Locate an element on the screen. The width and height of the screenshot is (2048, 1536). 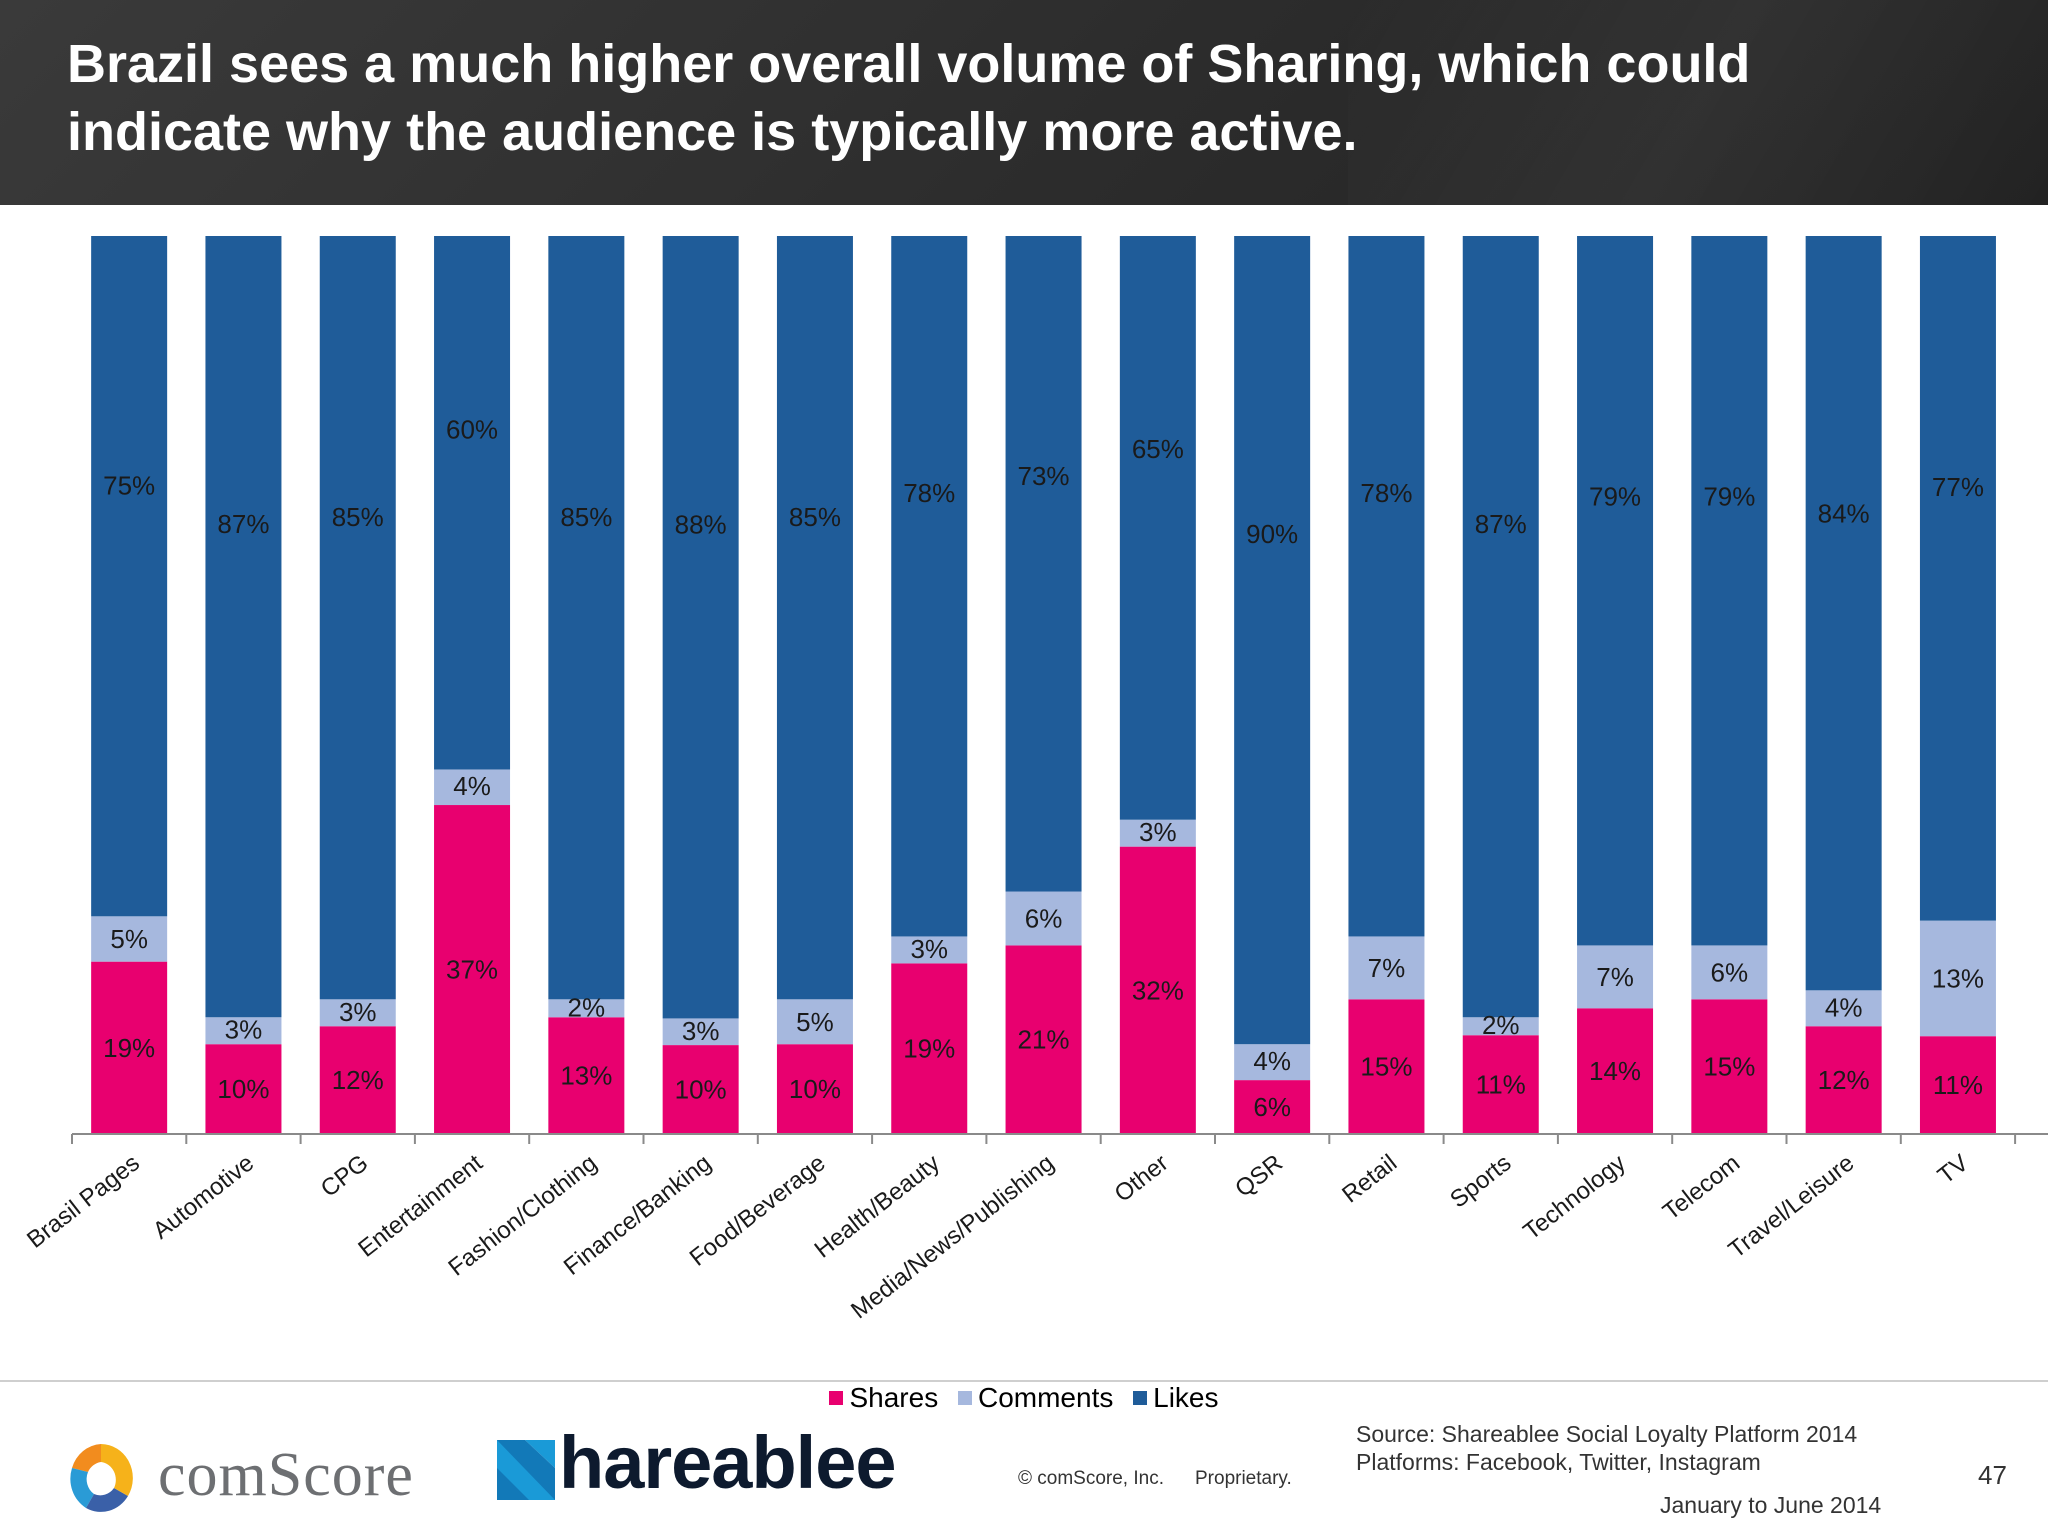
data-label-shares-tv: 11% is located at coordinates (1958, 1085).